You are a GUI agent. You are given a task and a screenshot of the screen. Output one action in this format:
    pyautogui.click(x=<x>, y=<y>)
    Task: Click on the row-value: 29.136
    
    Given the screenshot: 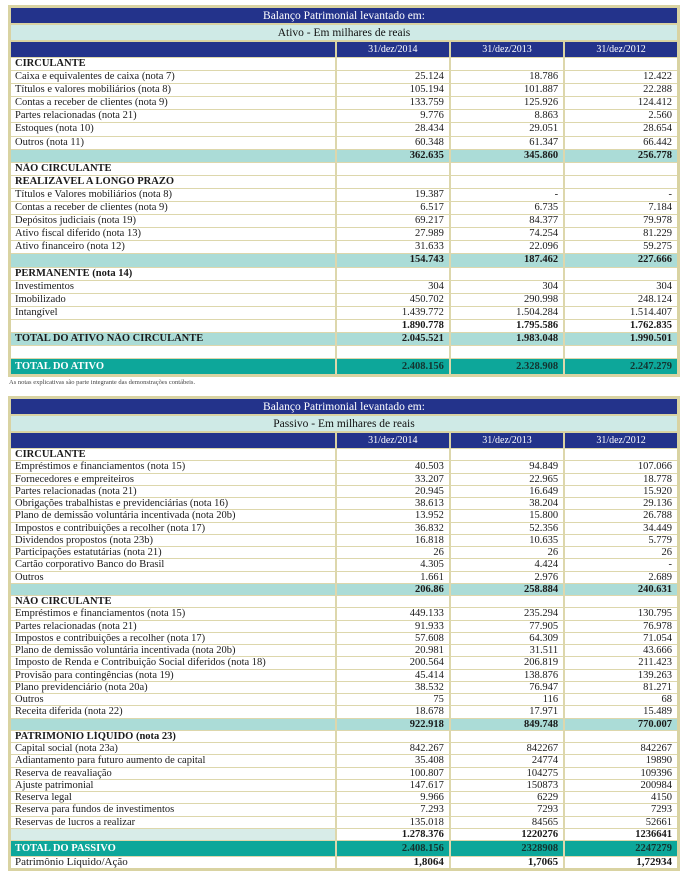 What is the action you would take?
    pyautogui.click(x=620, y=504)
    